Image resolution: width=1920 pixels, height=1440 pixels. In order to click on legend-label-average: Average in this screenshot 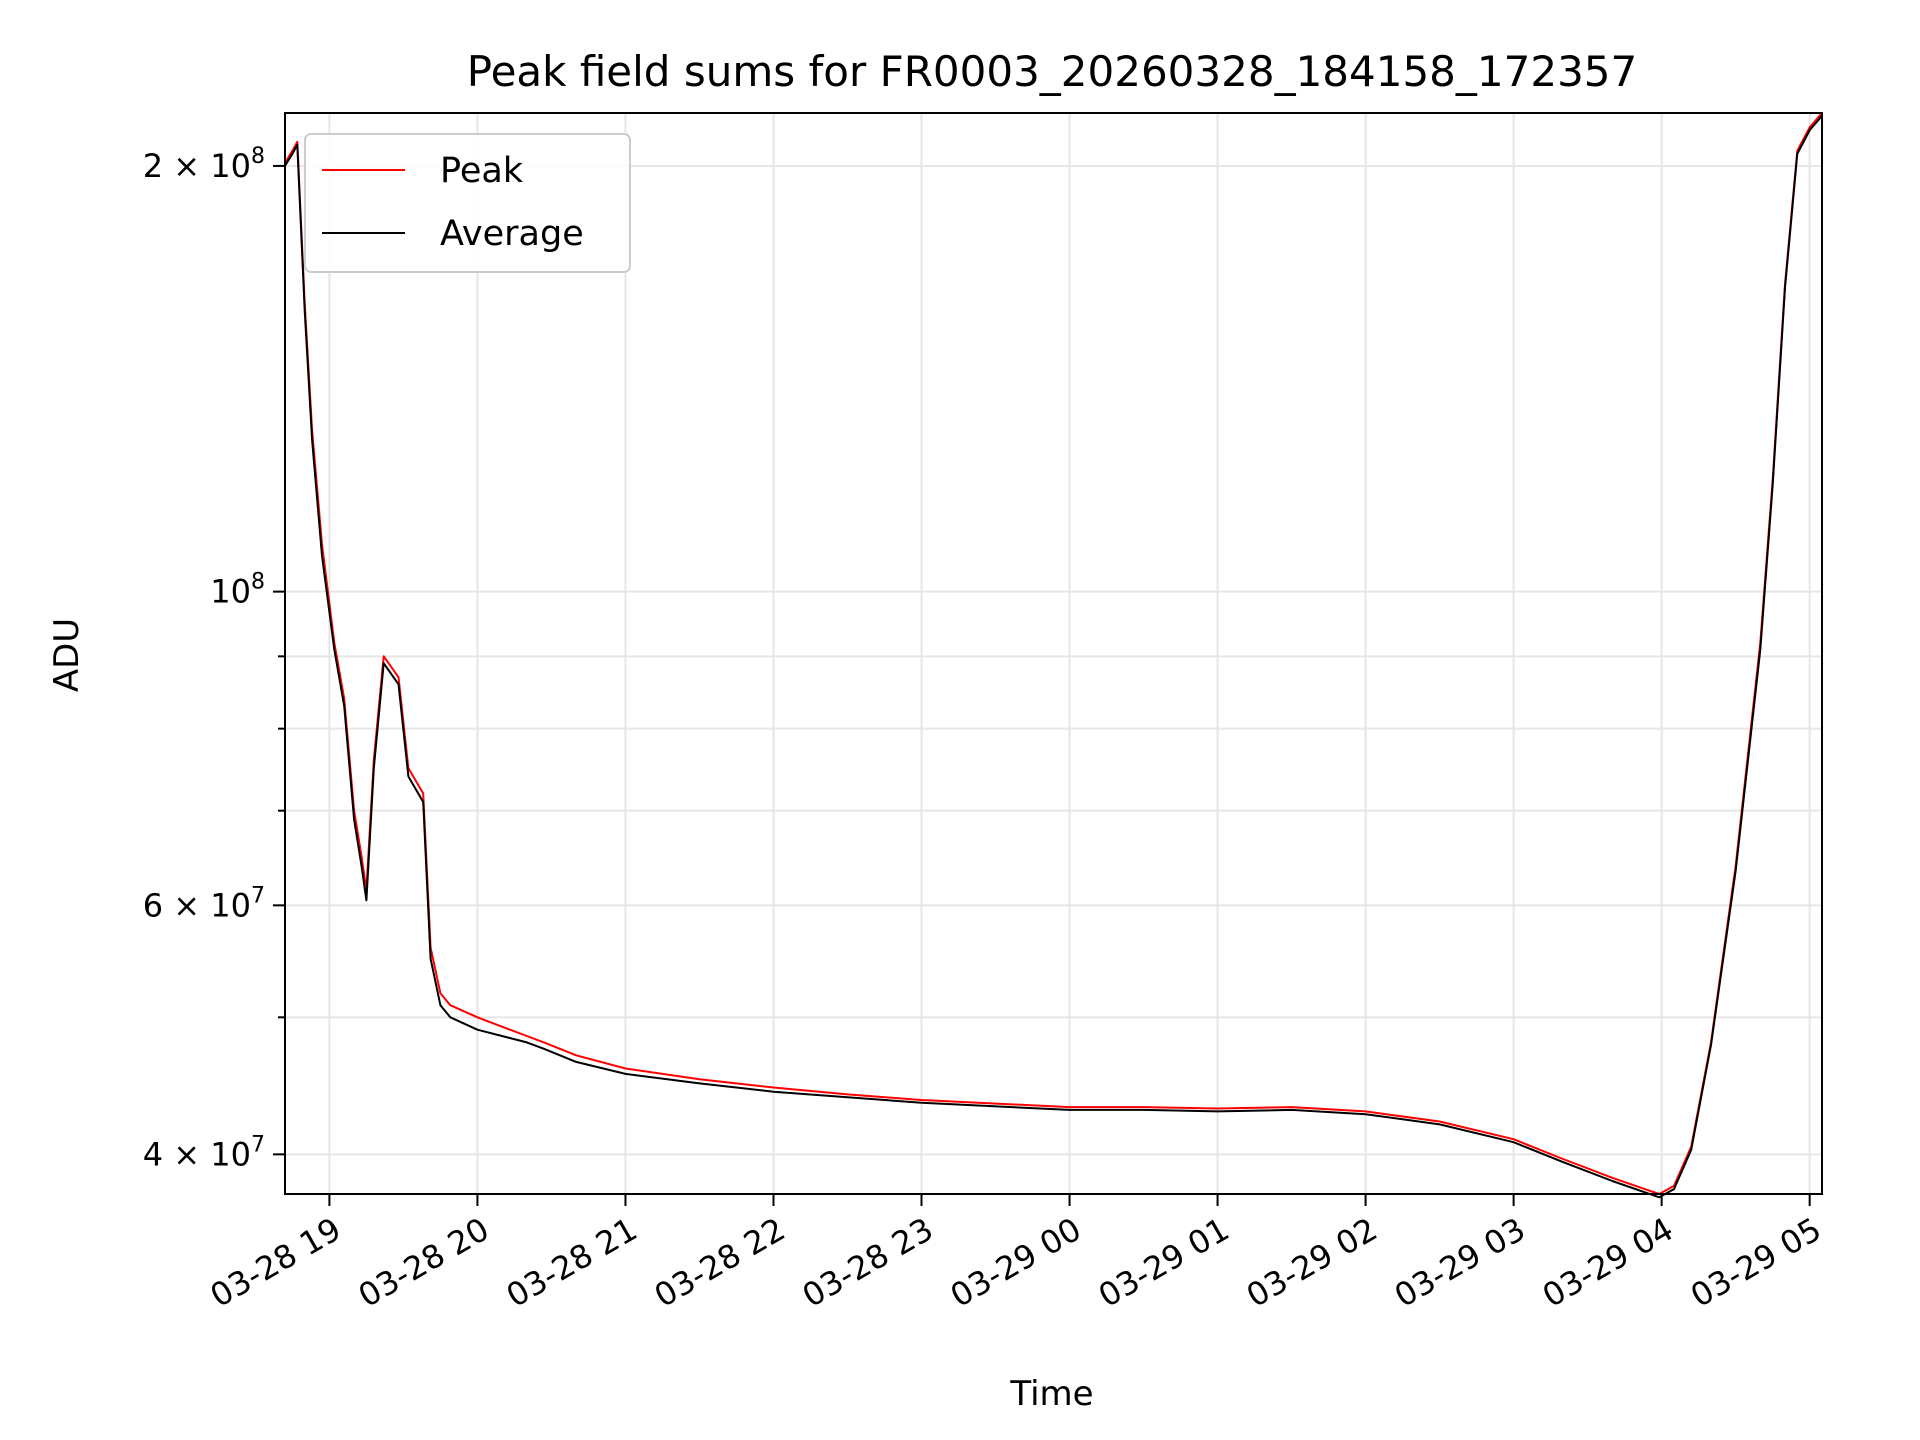, I will do `click(512, 234)`.